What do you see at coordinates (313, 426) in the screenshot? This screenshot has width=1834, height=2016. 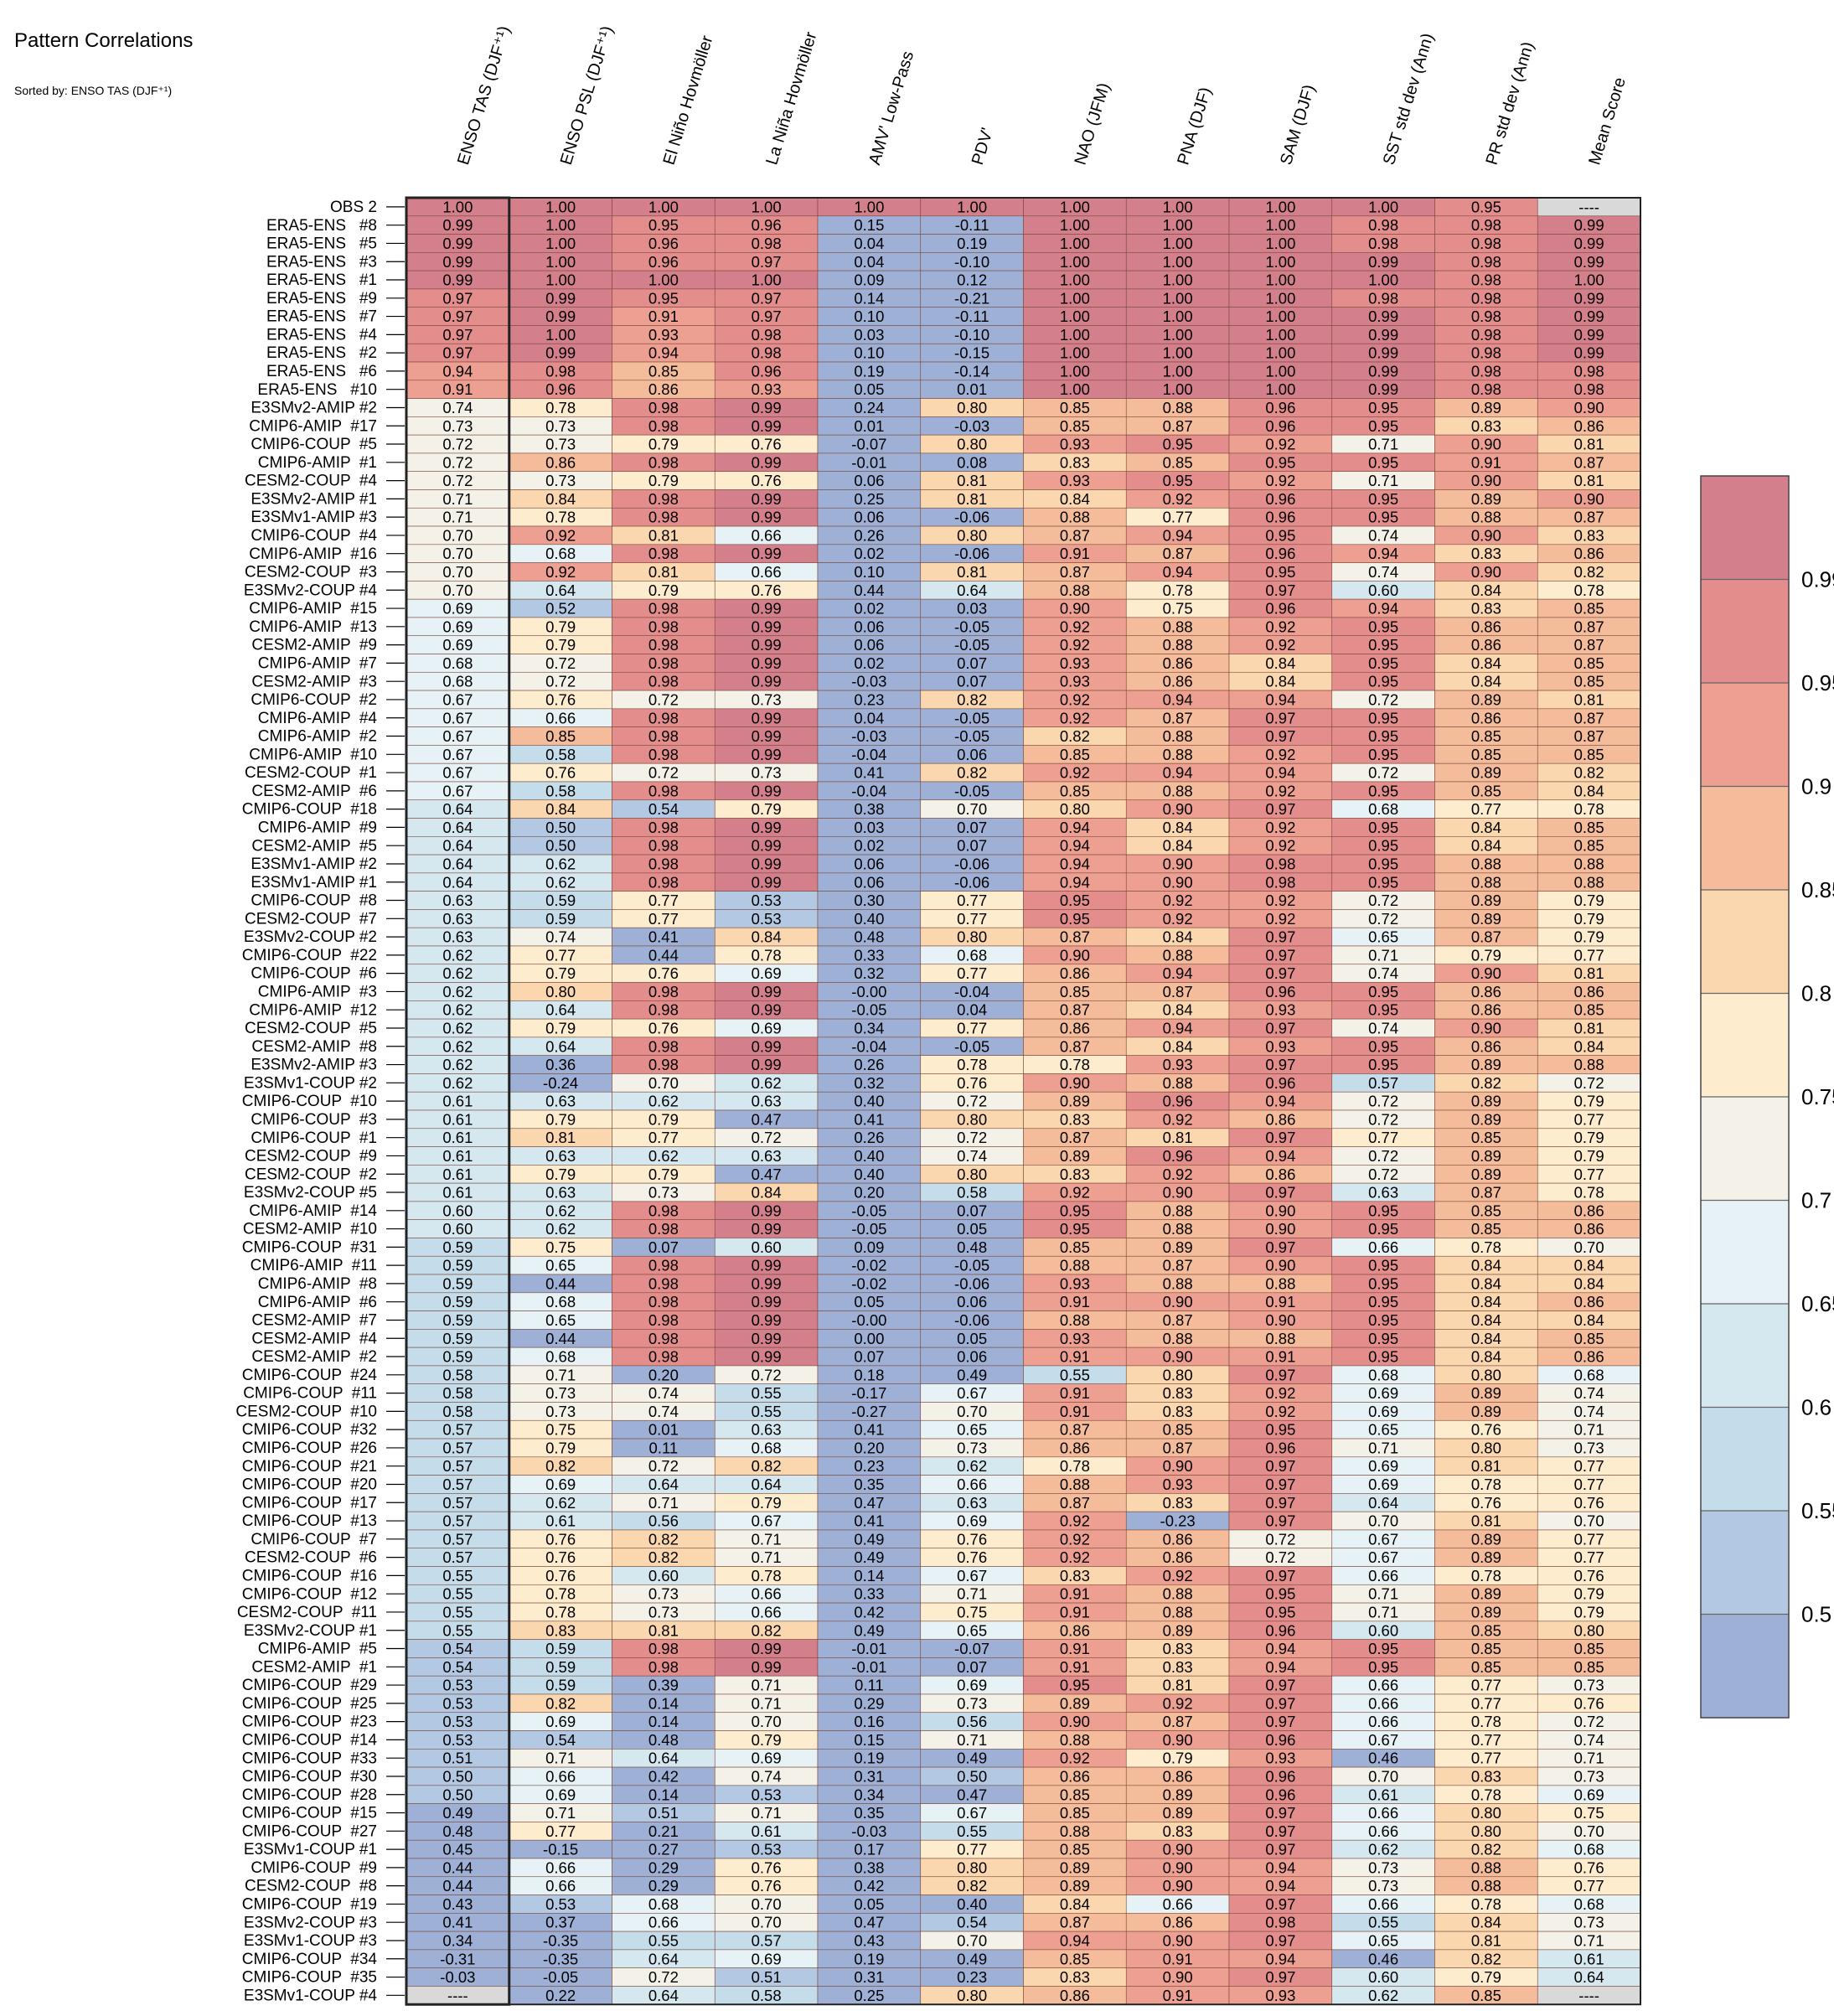 I see `row-label: CMIP6-AMIP #17` at bounding box center [313, 426].